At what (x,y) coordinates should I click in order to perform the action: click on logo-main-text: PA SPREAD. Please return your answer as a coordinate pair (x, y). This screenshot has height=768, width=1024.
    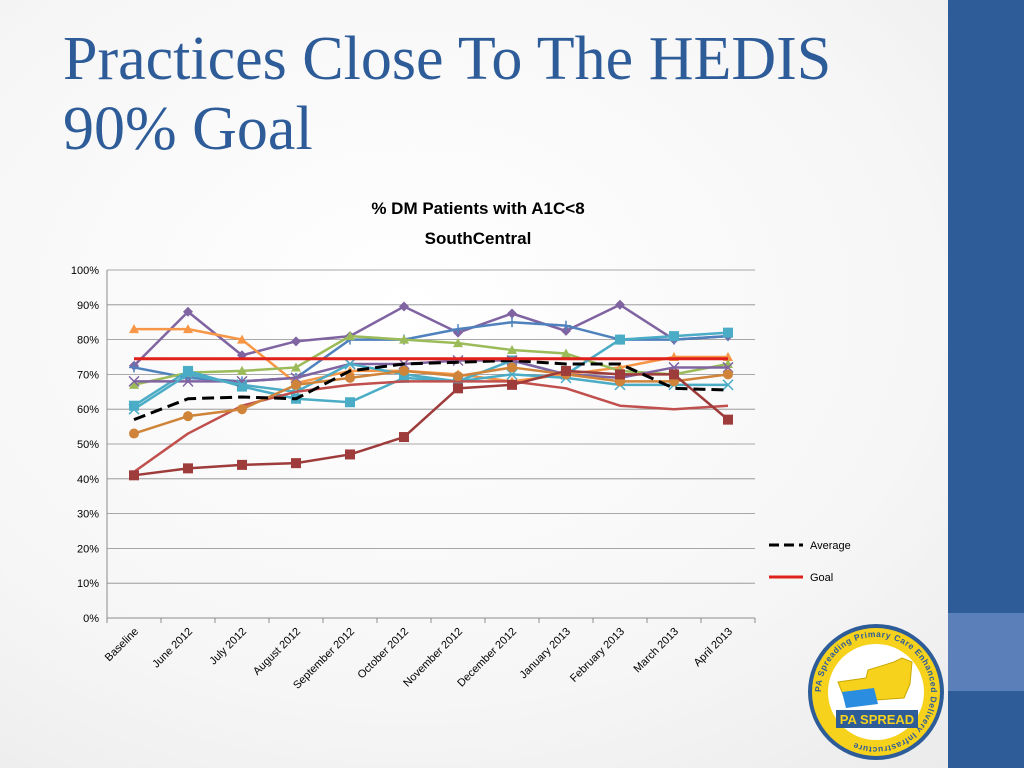
    Looking at the image, I should click on (877, 719).